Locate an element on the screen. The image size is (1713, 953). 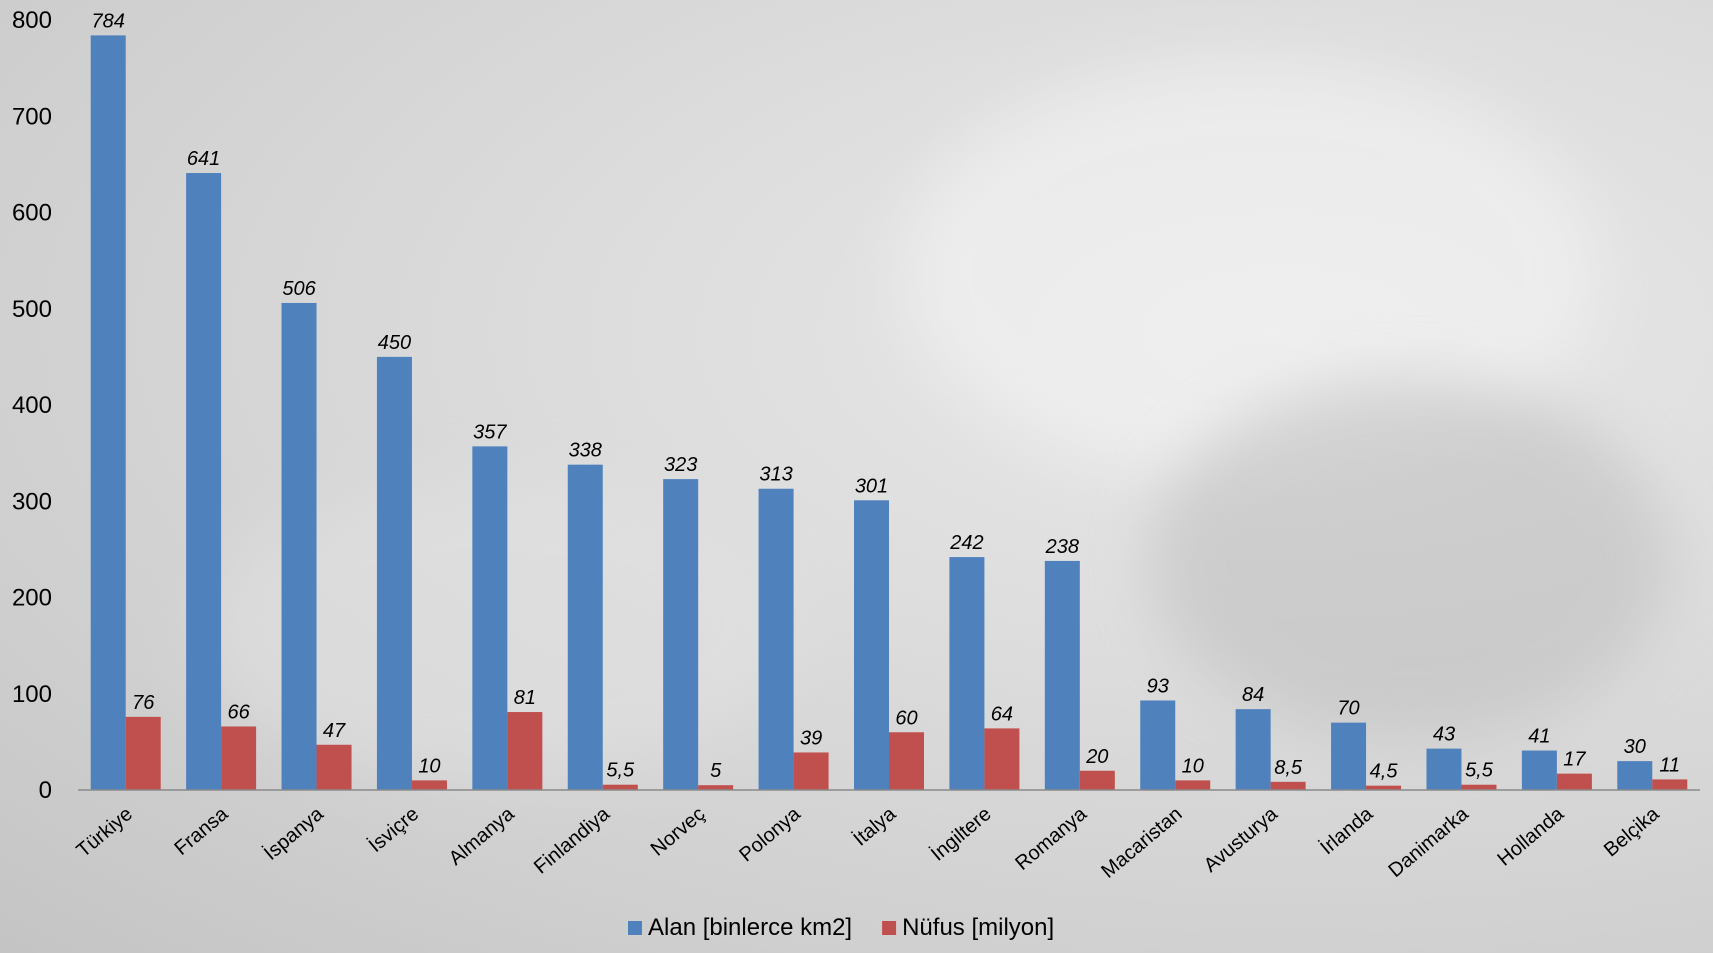
x-tick-label: Belçika is located at coordinates (1632, 831).